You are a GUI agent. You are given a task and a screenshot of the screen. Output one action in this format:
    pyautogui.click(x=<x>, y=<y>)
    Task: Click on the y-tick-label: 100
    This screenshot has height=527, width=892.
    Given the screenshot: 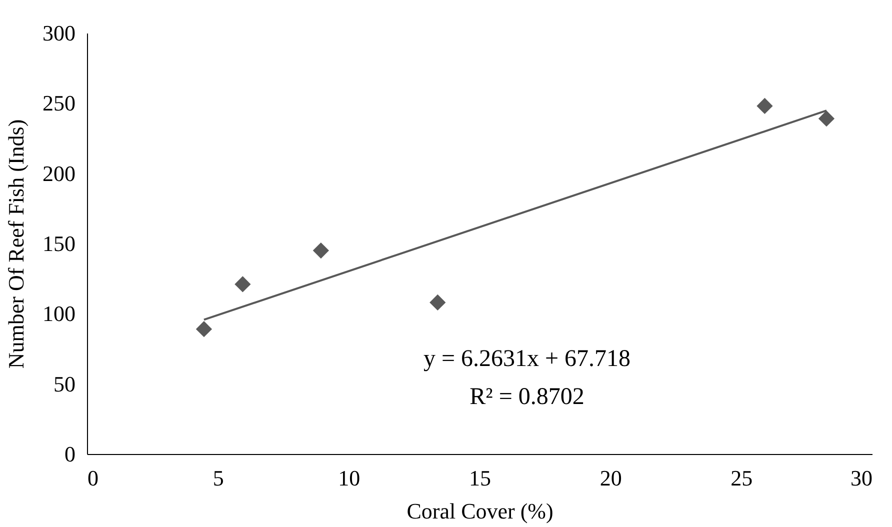 What is the action you would take?
    pyautogui.click(x=59, y=313)
    